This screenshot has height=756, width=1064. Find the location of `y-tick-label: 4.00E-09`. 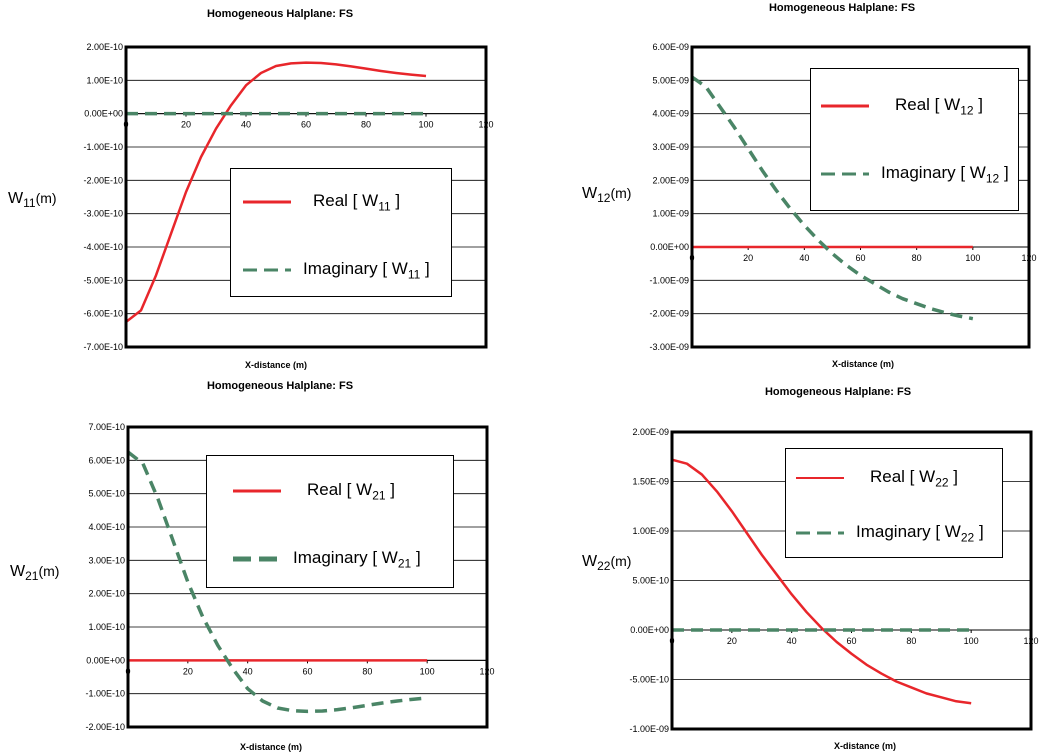

y-tick-label: 4.00E-09 is located at coordinates (670, 114).